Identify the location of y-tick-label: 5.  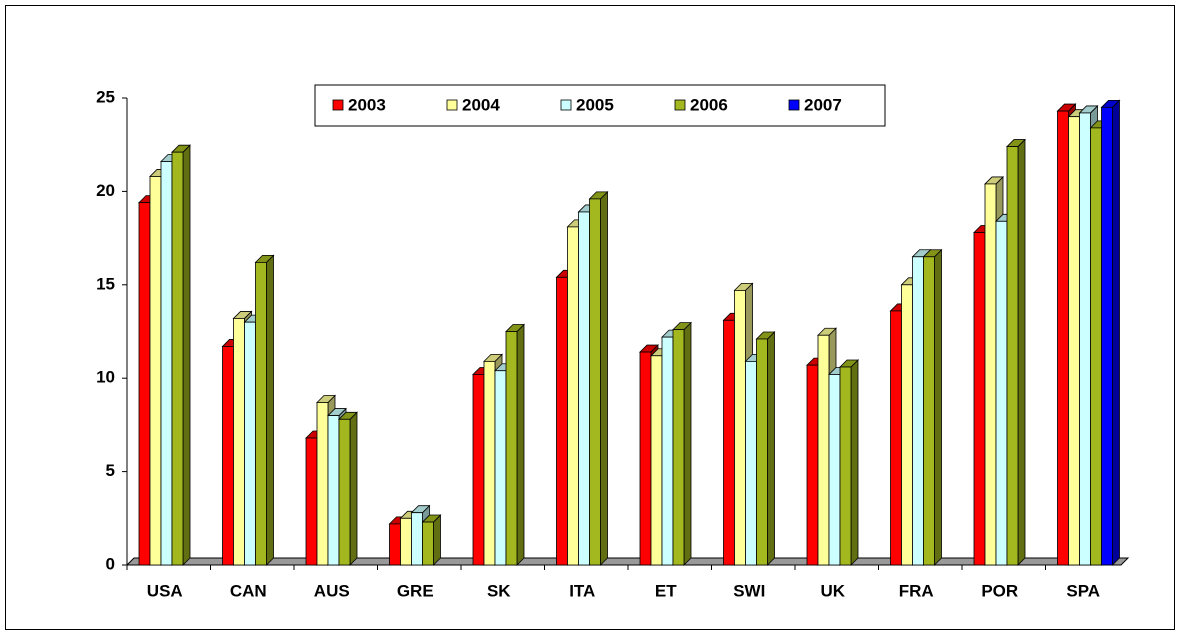
(110, 470).